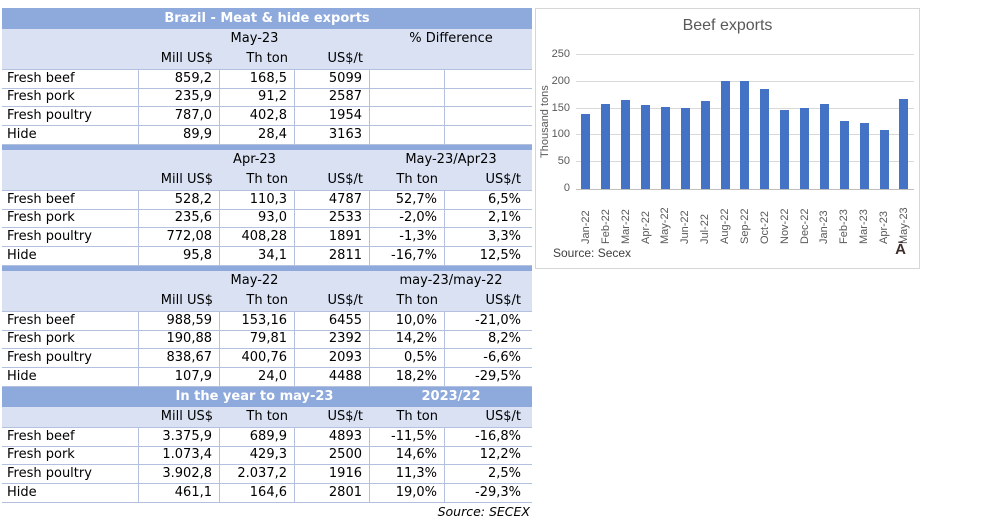 This screenshot has height=531, width=999. What do you see at coordinates (407, 200) in the screenshot?
I see `value-cell: 52,7%` at bounding box center [407, 200].